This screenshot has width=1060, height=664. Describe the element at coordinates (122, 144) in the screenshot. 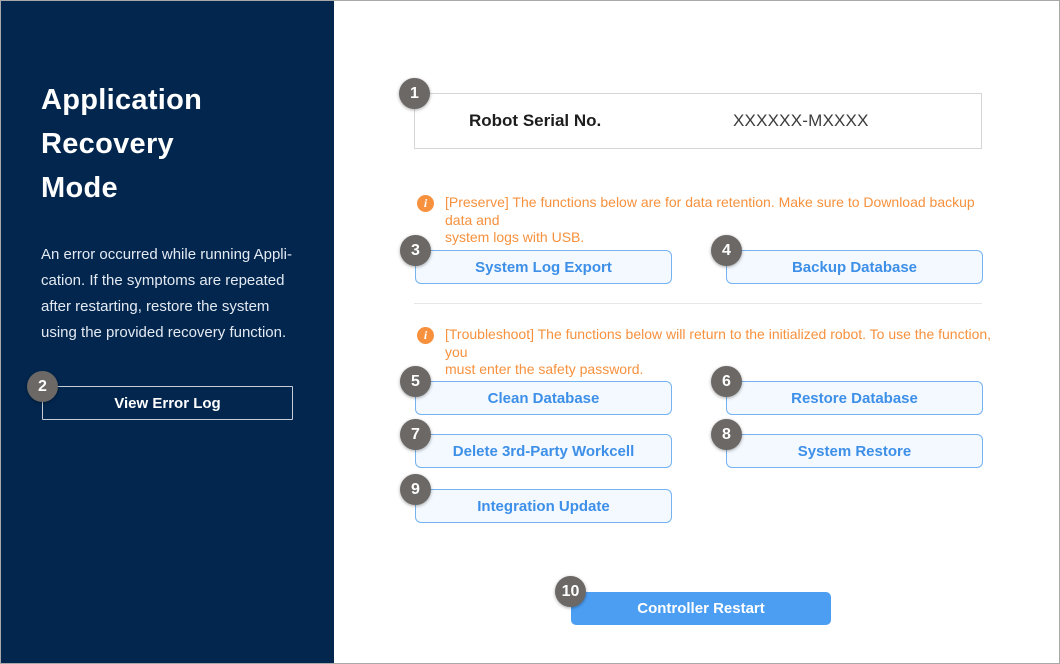

I see `page-title: Application Recovery Mode` at that location.